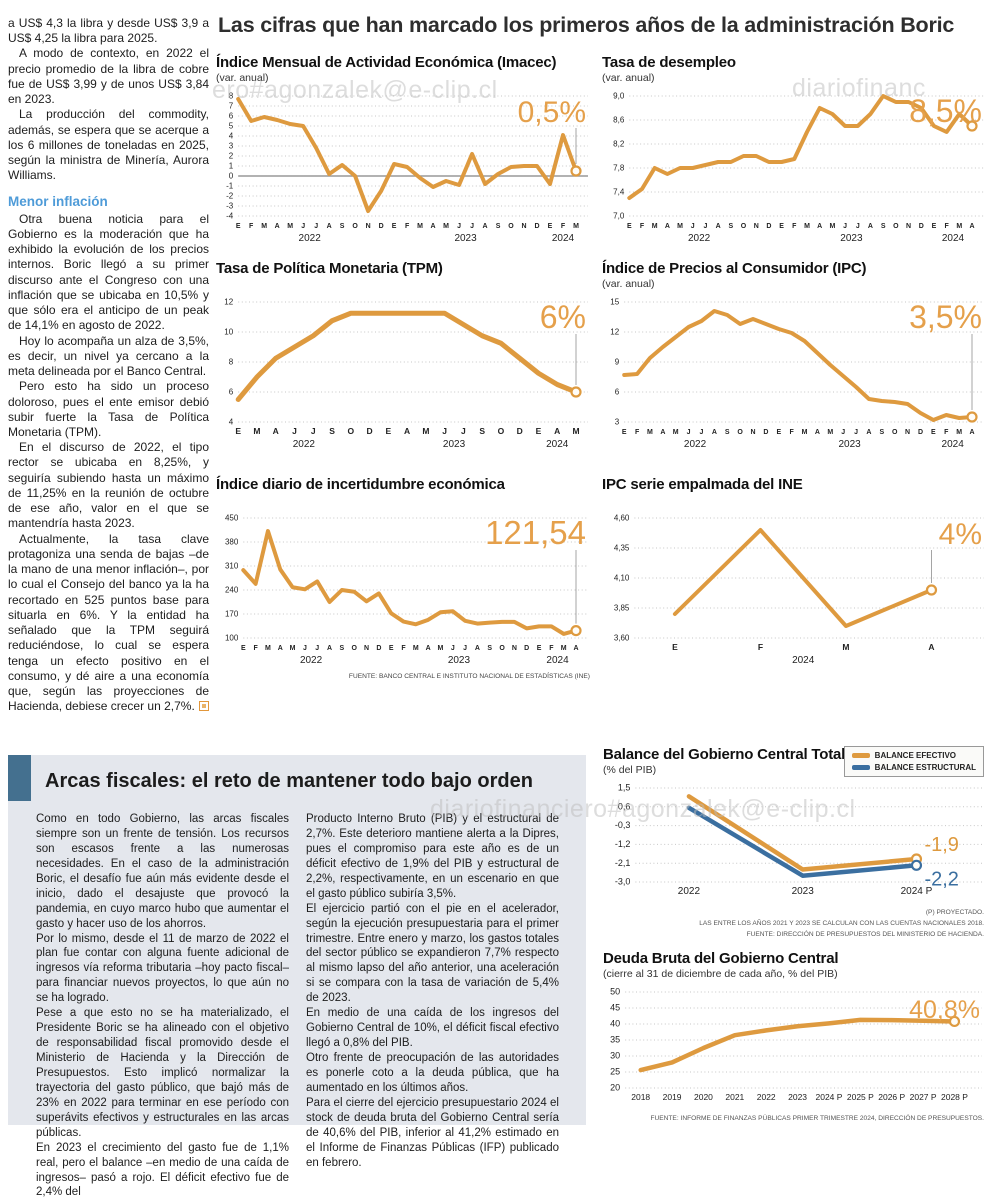  Describe the element at coordinates (615, 992) in the screenshot. I see `svg-text: 50` at that location.